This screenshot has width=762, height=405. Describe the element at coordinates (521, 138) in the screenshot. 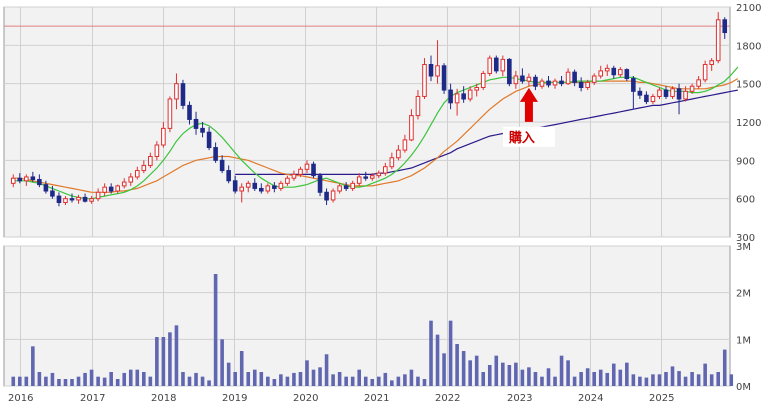

I see `annotation-label: 購入` at that location.